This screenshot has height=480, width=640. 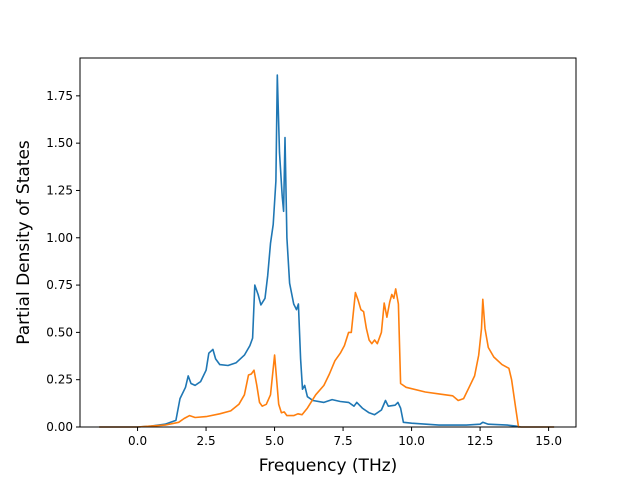 I want to click on y-axis-ticks: 0.00 0.25 0.50 0.75 1.00 1.25 1.50 1.75, so click(x=63, y=261).